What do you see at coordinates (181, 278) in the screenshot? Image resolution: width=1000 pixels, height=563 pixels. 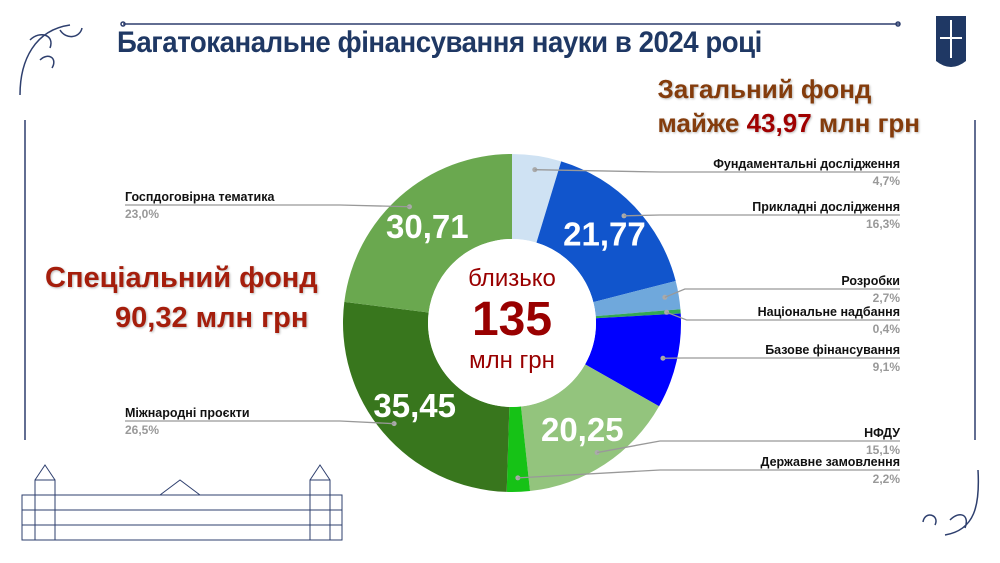 I see `special-fund-title: Спеціальний фонд` at bounding box center [181, 278].